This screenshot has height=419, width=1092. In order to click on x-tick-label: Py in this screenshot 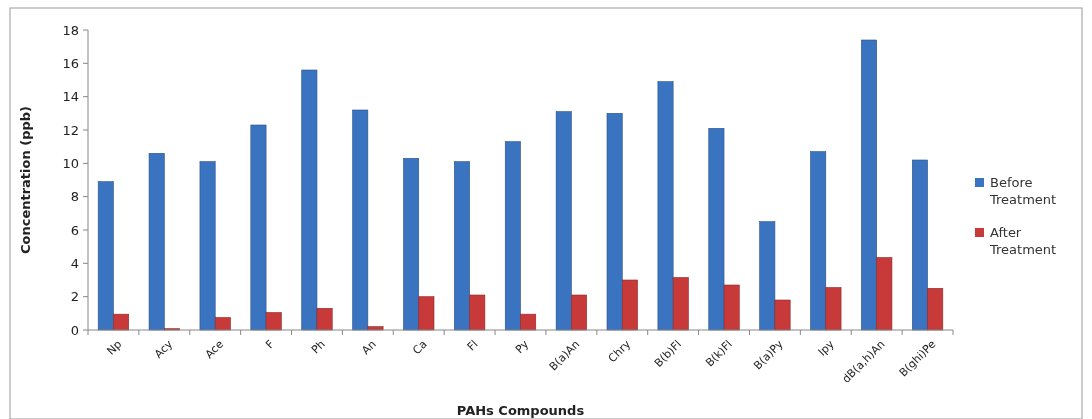, I will do `click(522, 347)`.